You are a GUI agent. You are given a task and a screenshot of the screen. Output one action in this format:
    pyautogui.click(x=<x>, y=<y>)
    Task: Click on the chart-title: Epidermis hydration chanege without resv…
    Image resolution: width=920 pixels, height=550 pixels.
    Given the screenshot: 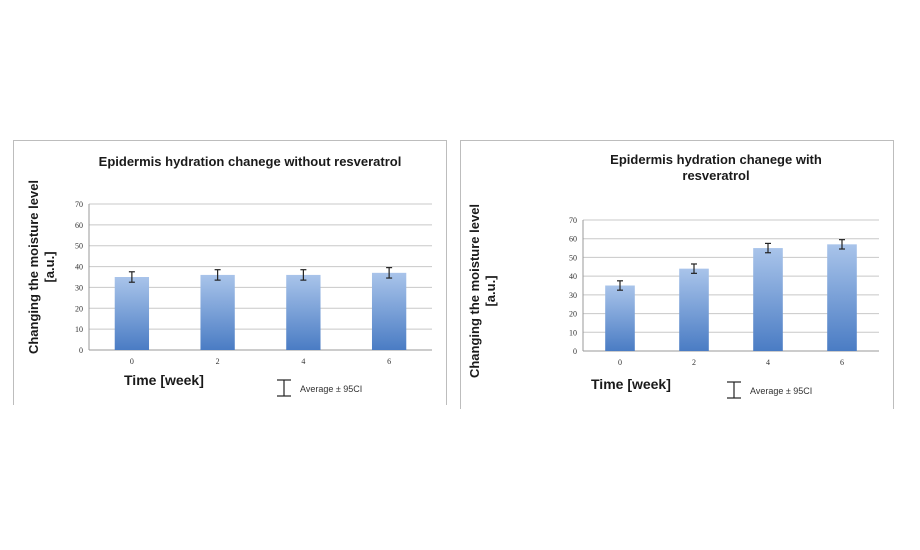 What is the action you would take?
    pyautogui.click(x=250, y=161)
    